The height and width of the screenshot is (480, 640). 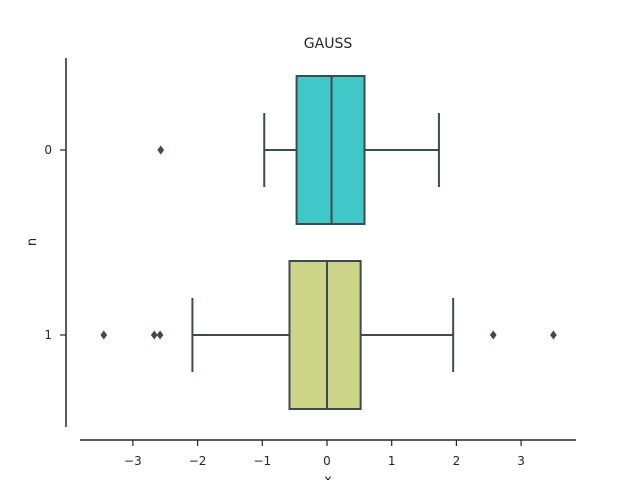 I want to click on x-axis-ticks: −3 −2 −1 0 1 2 3, so click(x=324, y=454).